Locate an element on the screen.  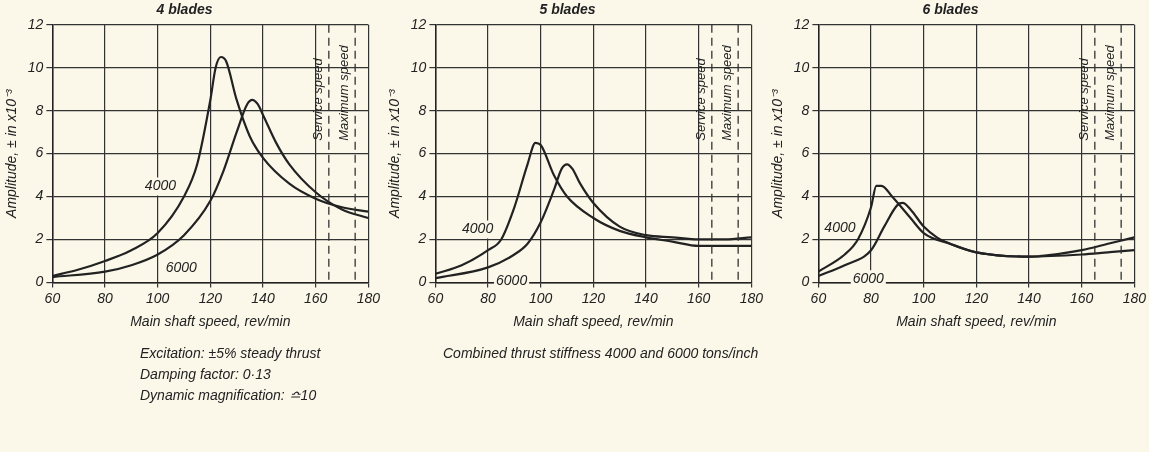
chart-title: 4 blades is located at coordinates (184, 9).